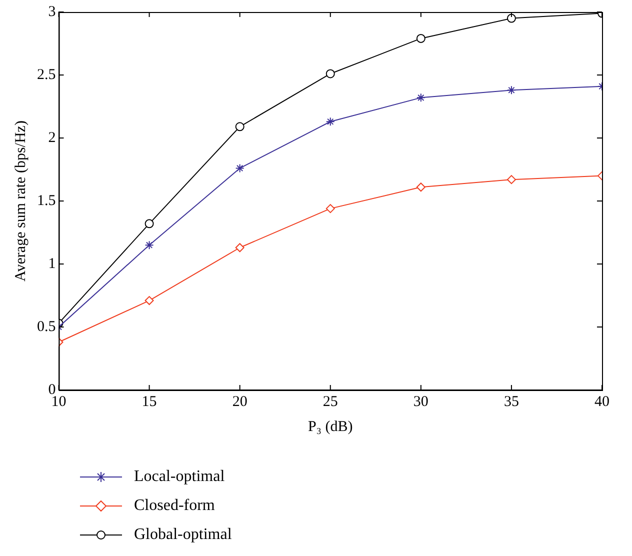 Image resolution: width=632 pixels, height=556 pixels. I want to click on x-tick-label: 25, so click(330, 402).